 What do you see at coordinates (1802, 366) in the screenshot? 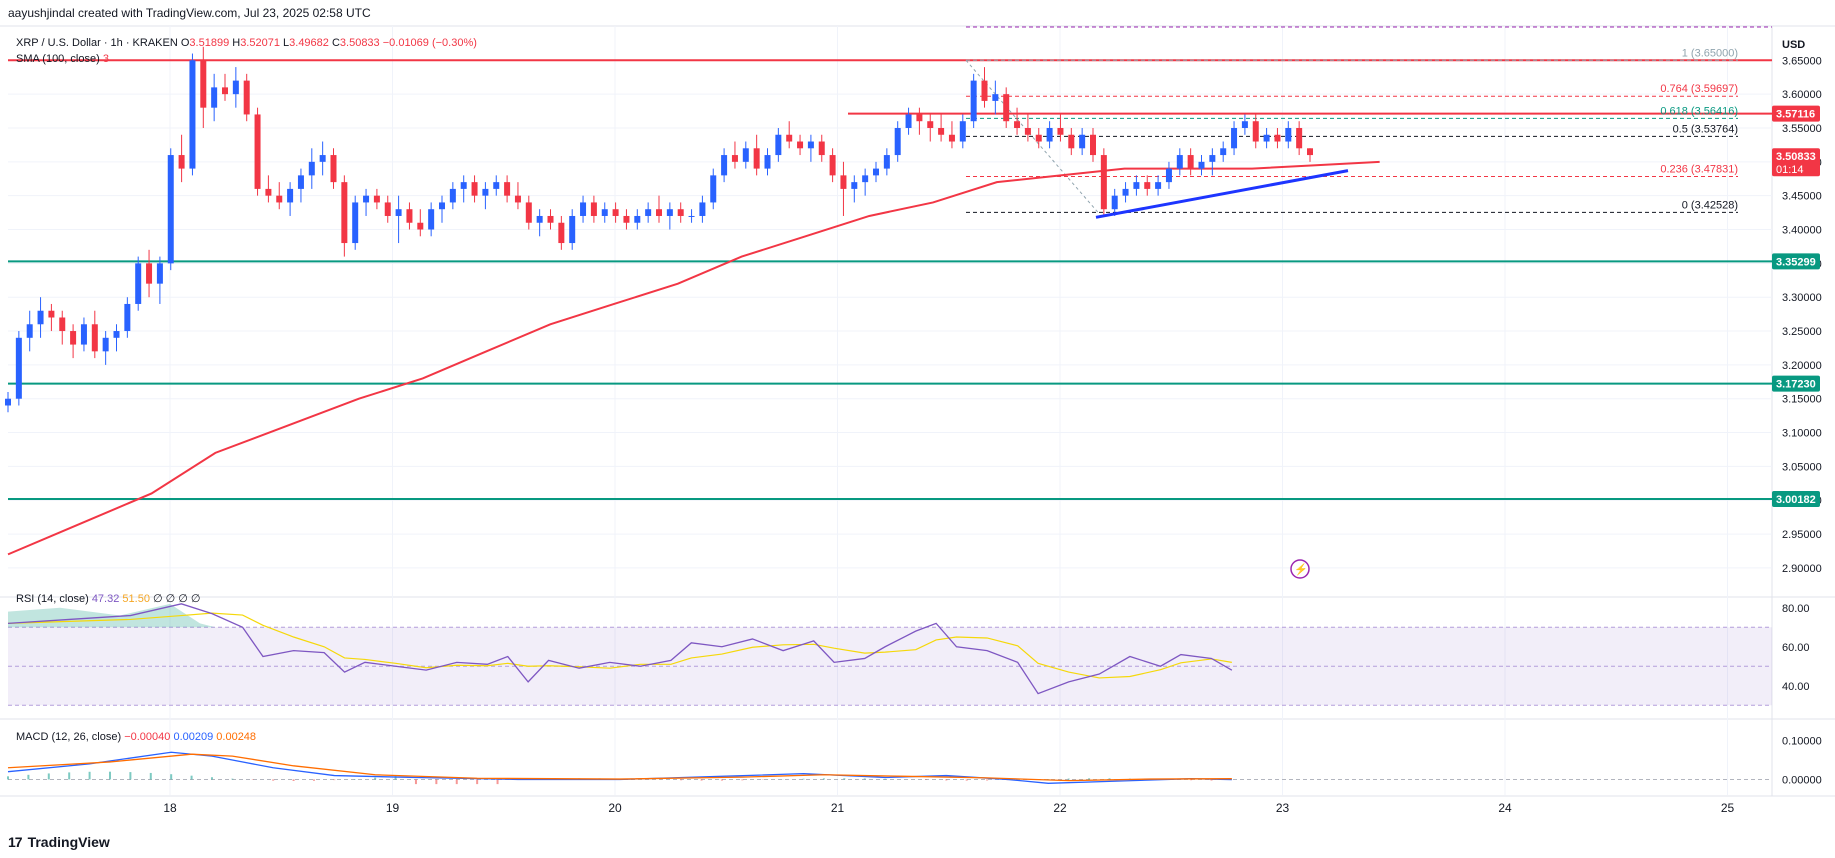
I see `price-tick-label: 3.20000` at bounding box center [1802, 366].